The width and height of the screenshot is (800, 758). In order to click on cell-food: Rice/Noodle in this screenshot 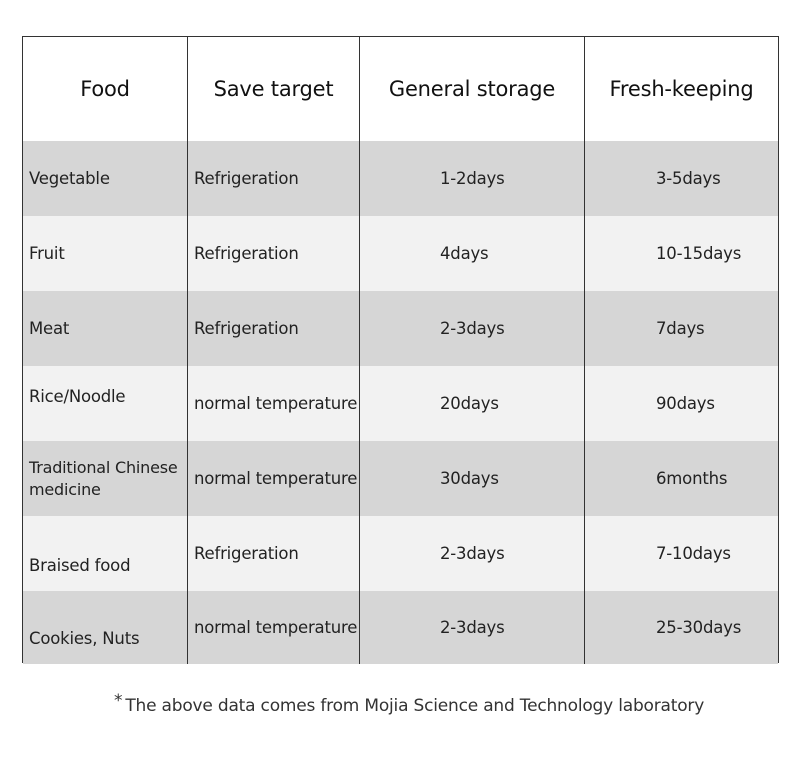, I will do `click(105, 403)`.